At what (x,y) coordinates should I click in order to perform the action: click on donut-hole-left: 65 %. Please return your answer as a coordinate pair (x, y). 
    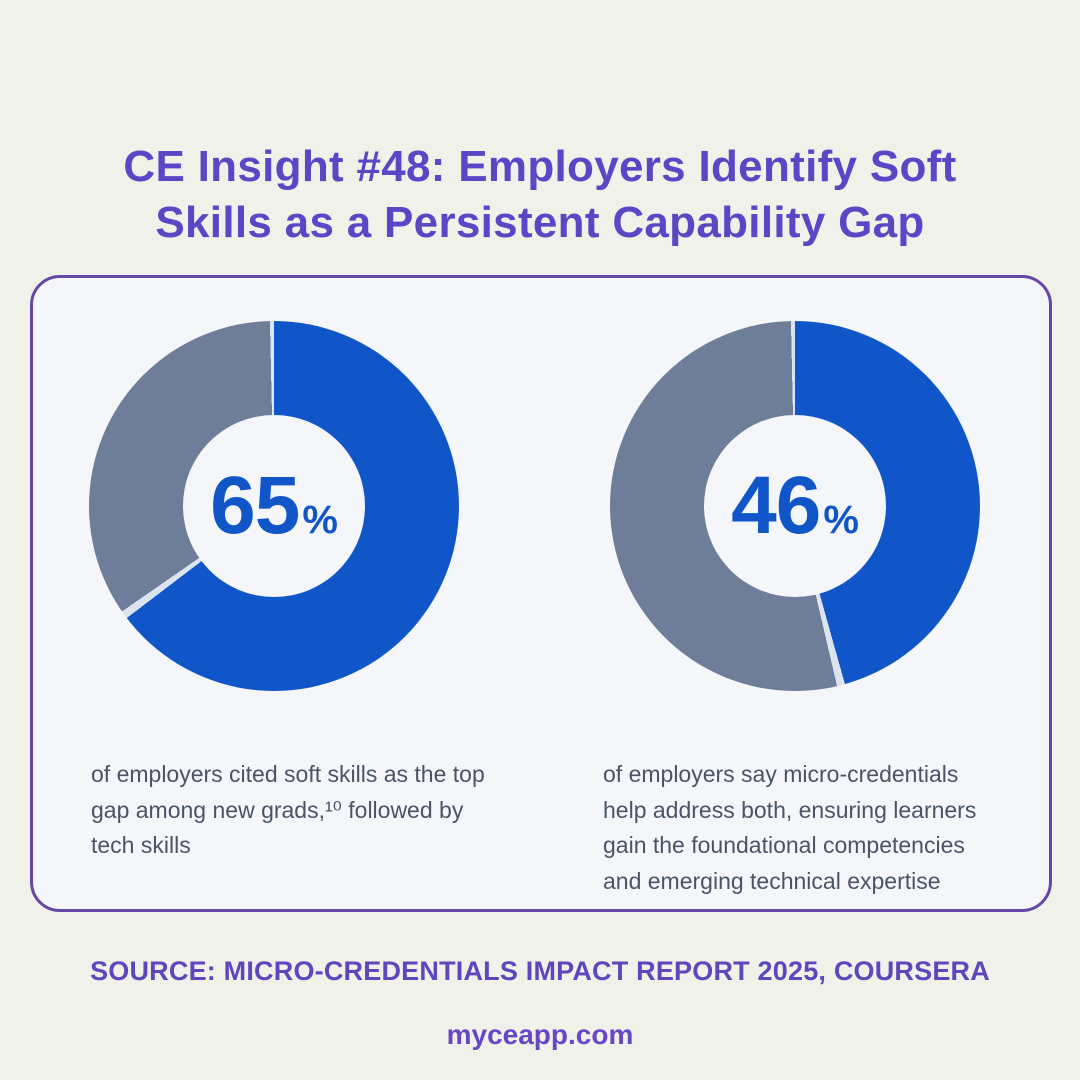
    Looking at the image, I should click on (274, 506).